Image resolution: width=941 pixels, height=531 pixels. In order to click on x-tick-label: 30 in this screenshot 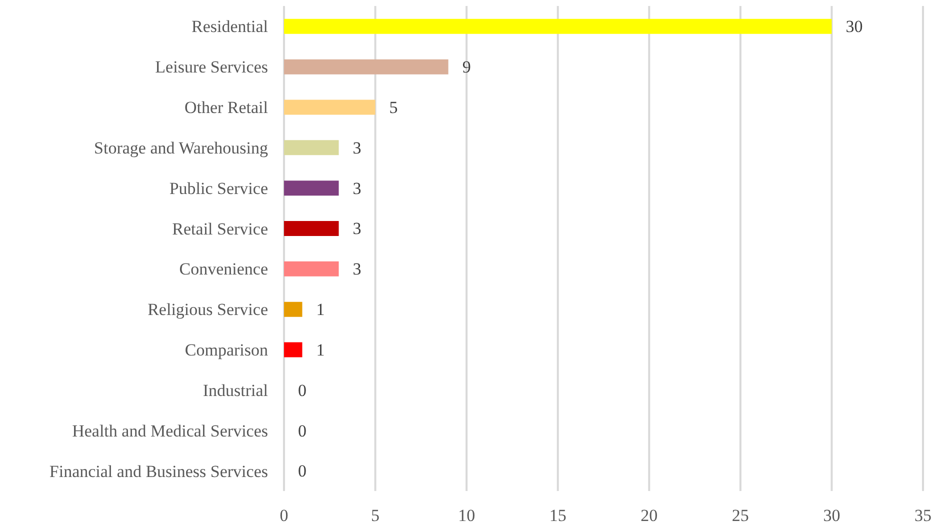, I will do `click(831, 516)`.